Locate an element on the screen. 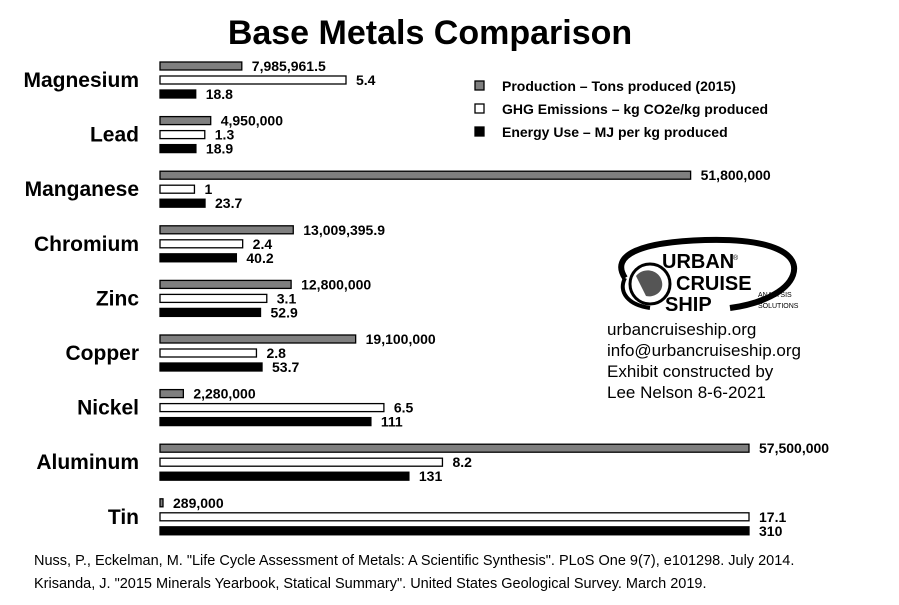 Image resolution: width=899 pixels, height=605 pixels. legend-label-production: Production – Tons produced (2015) is located at coordinates (619, 86).